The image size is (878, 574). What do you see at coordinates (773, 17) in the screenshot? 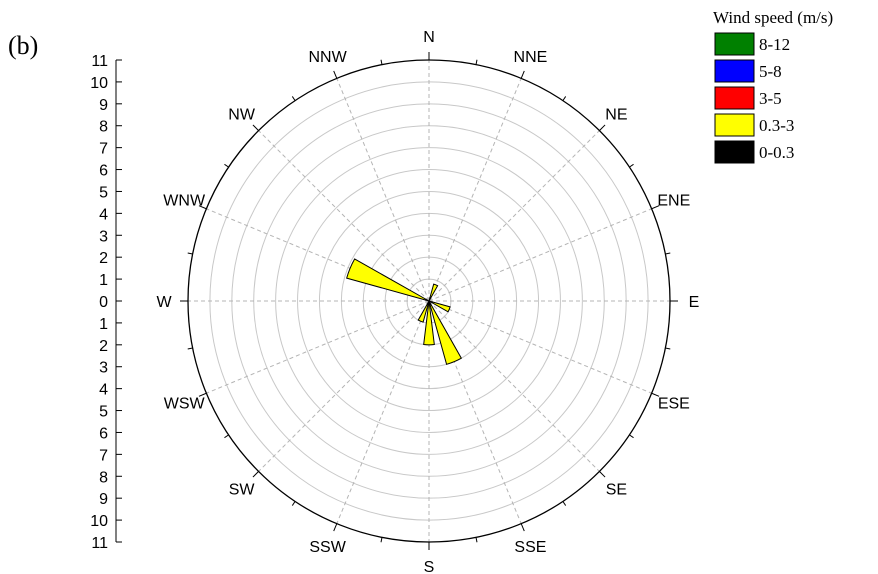
I see `legend-title: Wind speed (m/s)` at bounding box center [773, 17].